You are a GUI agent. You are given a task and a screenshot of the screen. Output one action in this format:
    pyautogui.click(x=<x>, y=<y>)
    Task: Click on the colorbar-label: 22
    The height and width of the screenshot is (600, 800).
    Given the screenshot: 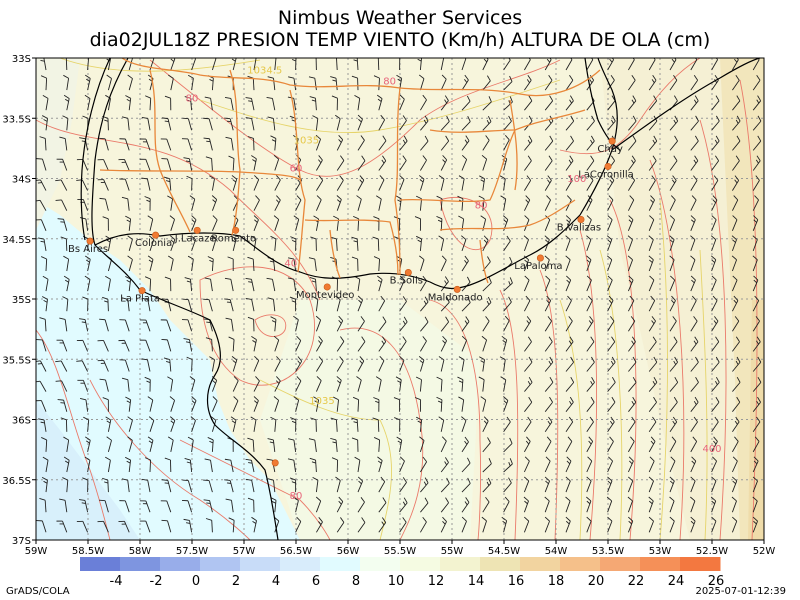 What is the action you would take?
    pyautogui.click(x=636, y=581)
    